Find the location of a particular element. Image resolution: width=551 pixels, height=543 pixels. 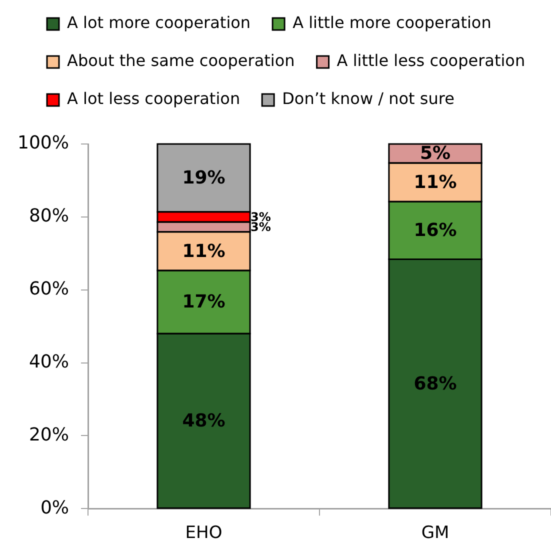

data-label: 48% is located at coordinates (204, 421).